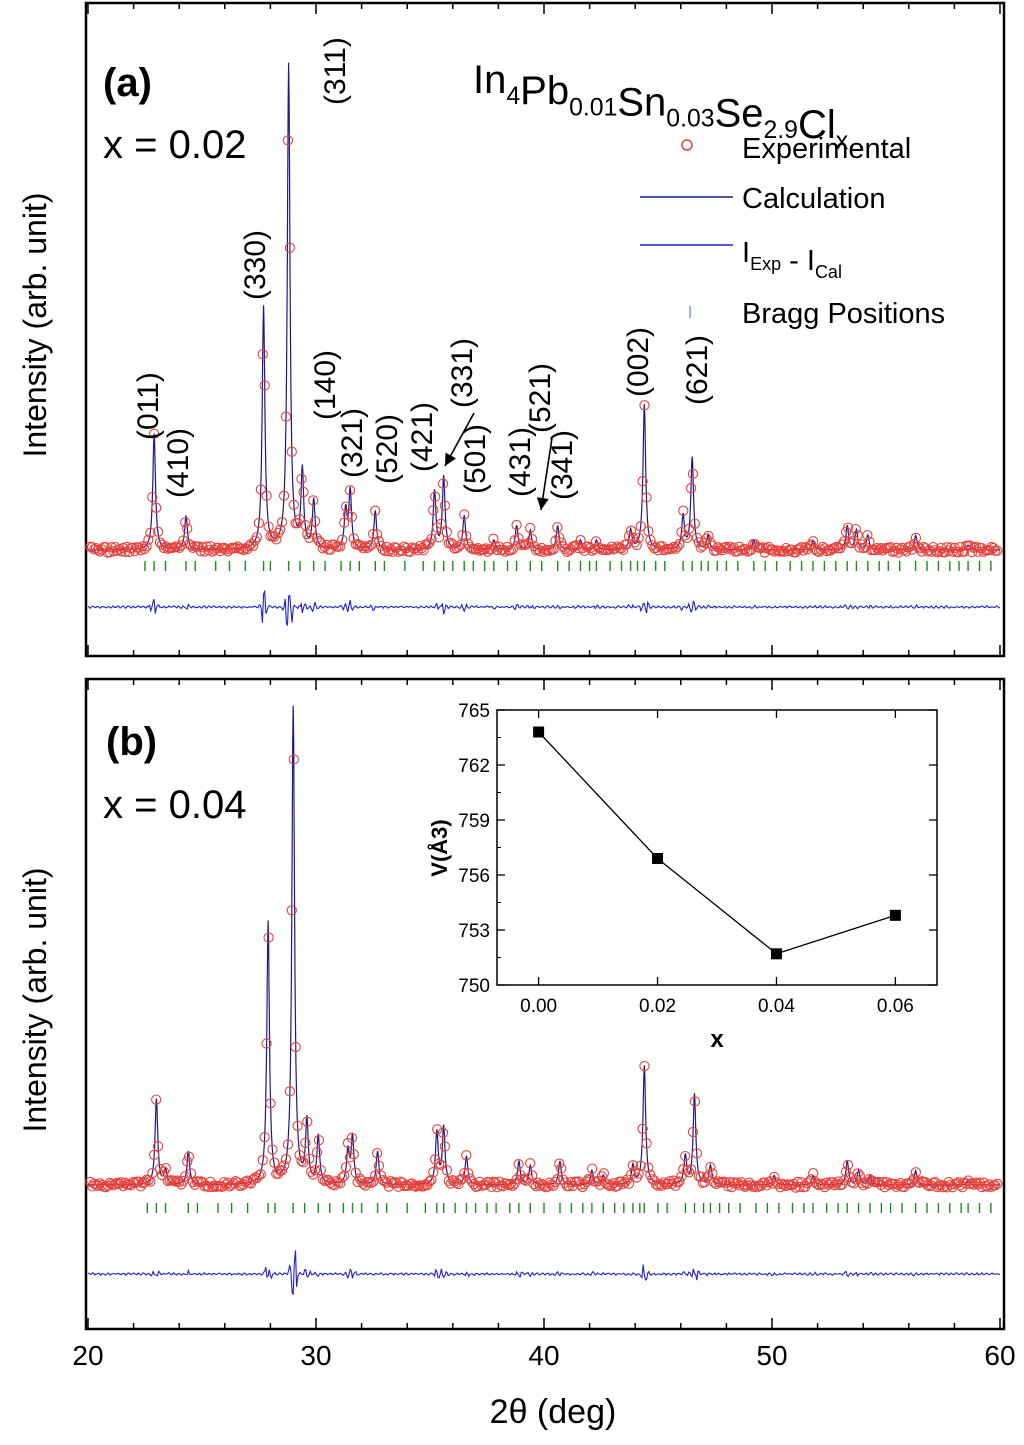 This screenshot has height=1445, width=1024. I want to click on legend-calculation-label: Calculation, so click(813, 199).